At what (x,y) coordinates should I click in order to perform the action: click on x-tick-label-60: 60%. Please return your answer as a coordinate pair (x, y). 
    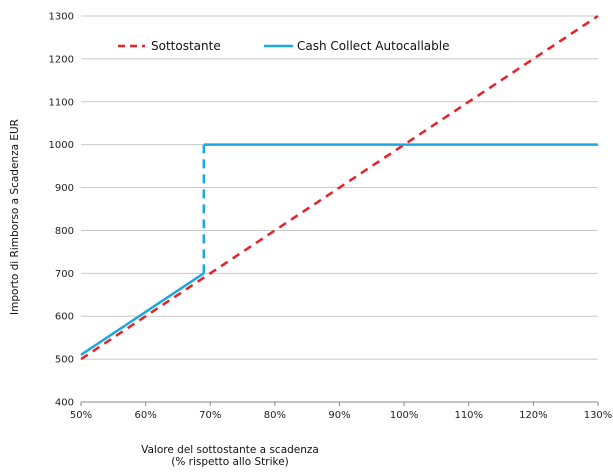
    Looking at the image, I should click on (146, 415).